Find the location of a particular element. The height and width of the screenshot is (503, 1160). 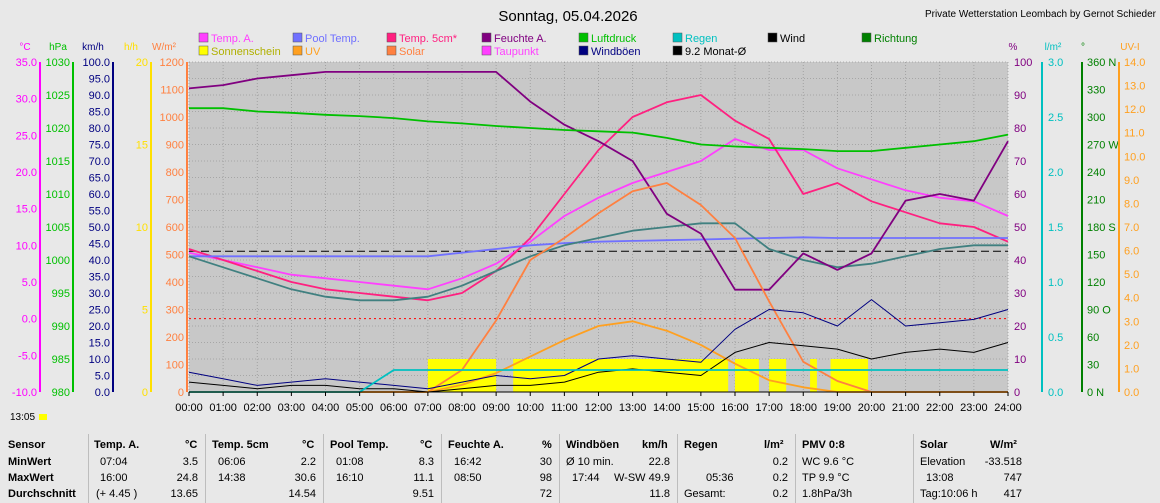

axis-unit: h/h is located at coordinates (131, 47).